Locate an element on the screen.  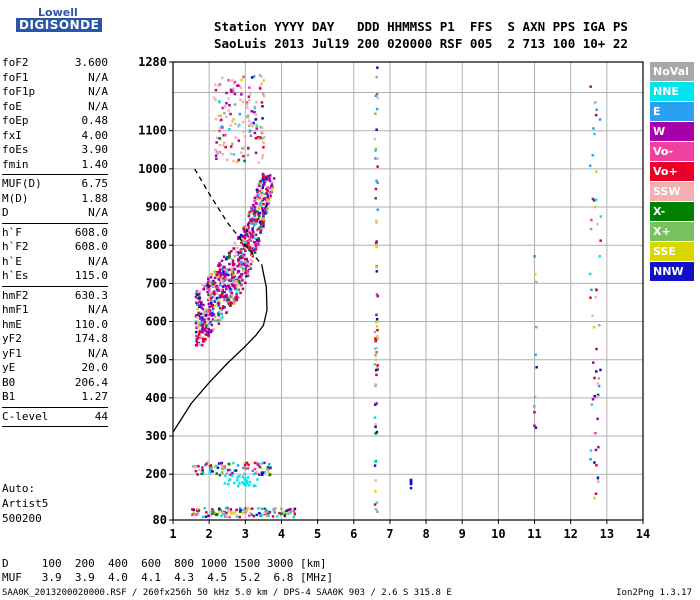
param-row: fmin 1.40 is located at coordinates (55, 165).